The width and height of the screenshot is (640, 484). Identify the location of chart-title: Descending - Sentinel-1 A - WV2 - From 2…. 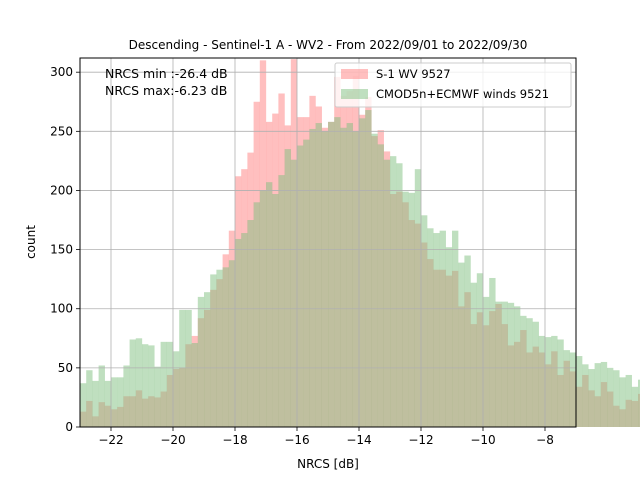
(328, 45).